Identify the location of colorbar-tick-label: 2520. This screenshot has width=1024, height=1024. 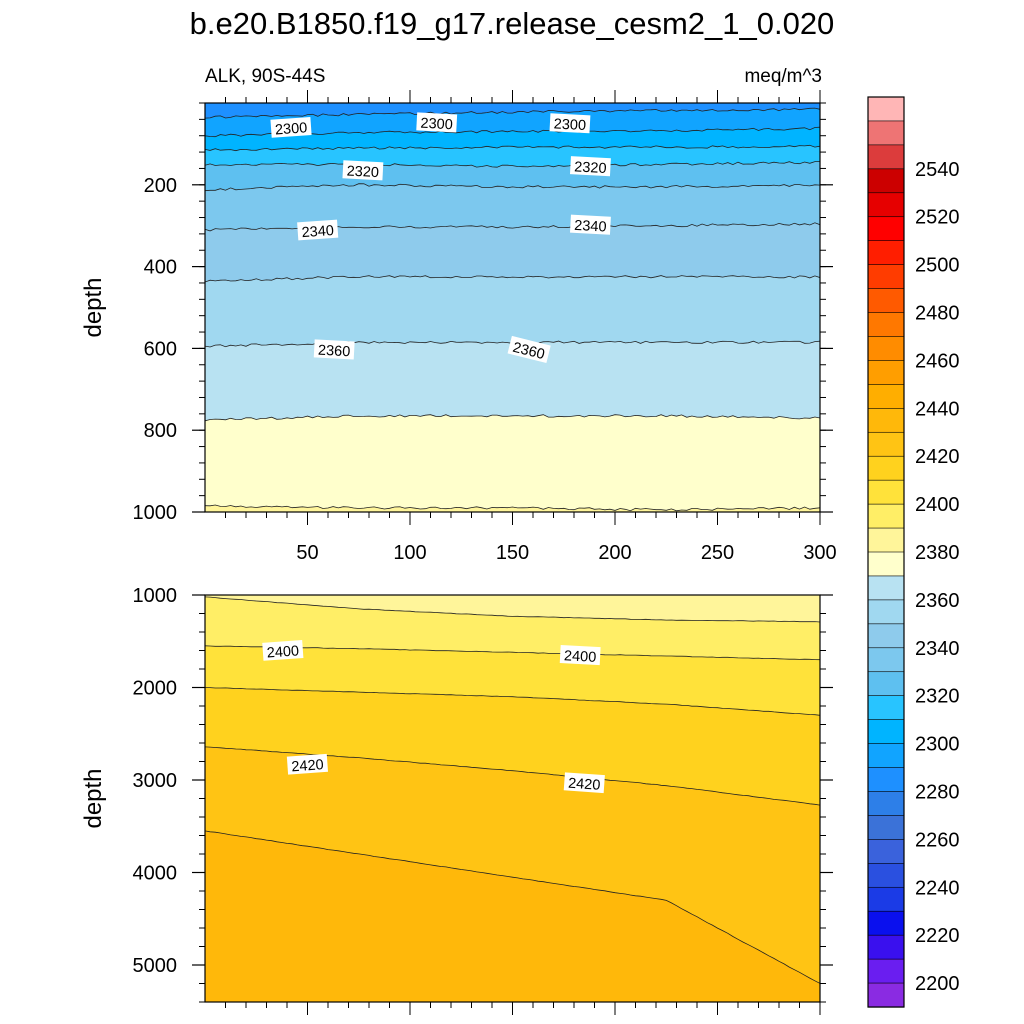
(937, 218).